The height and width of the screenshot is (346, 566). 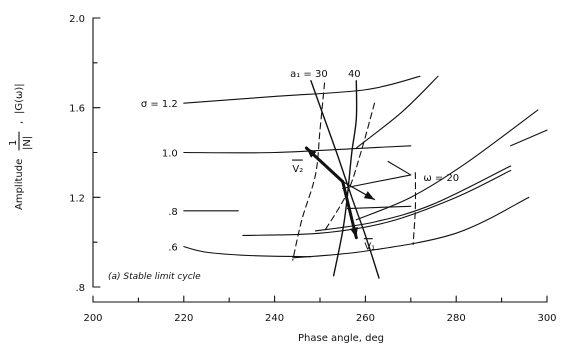 What do you see at coordinates (369, 195) in the screenshot?
I see `vector-arrow-head` at bounding box center [369, 195].